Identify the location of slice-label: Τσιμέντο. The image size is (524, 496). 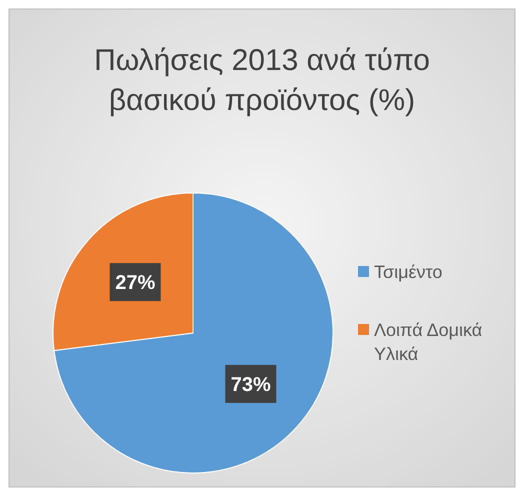
(408, 272).